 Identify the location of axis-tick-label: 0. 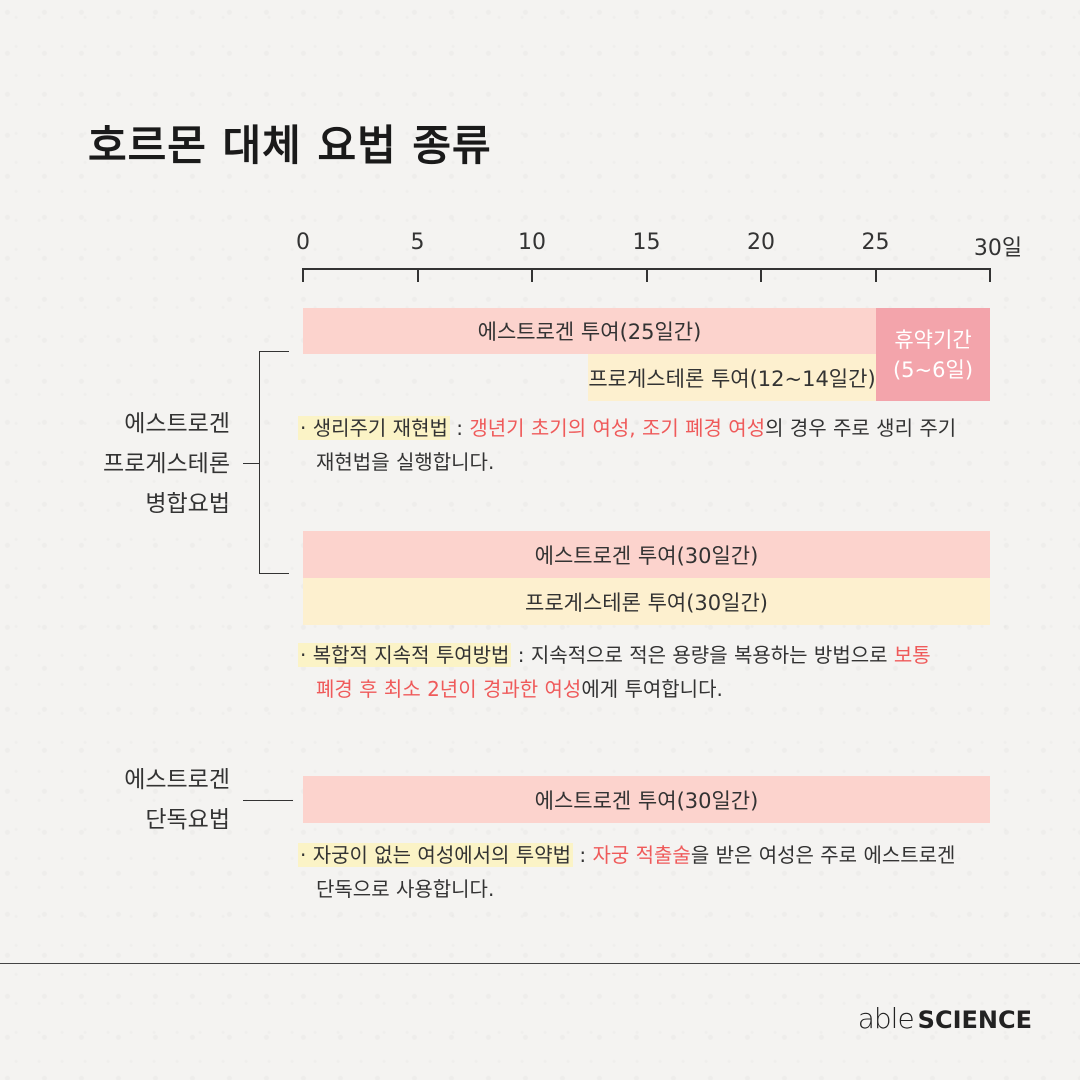
(303, 242).